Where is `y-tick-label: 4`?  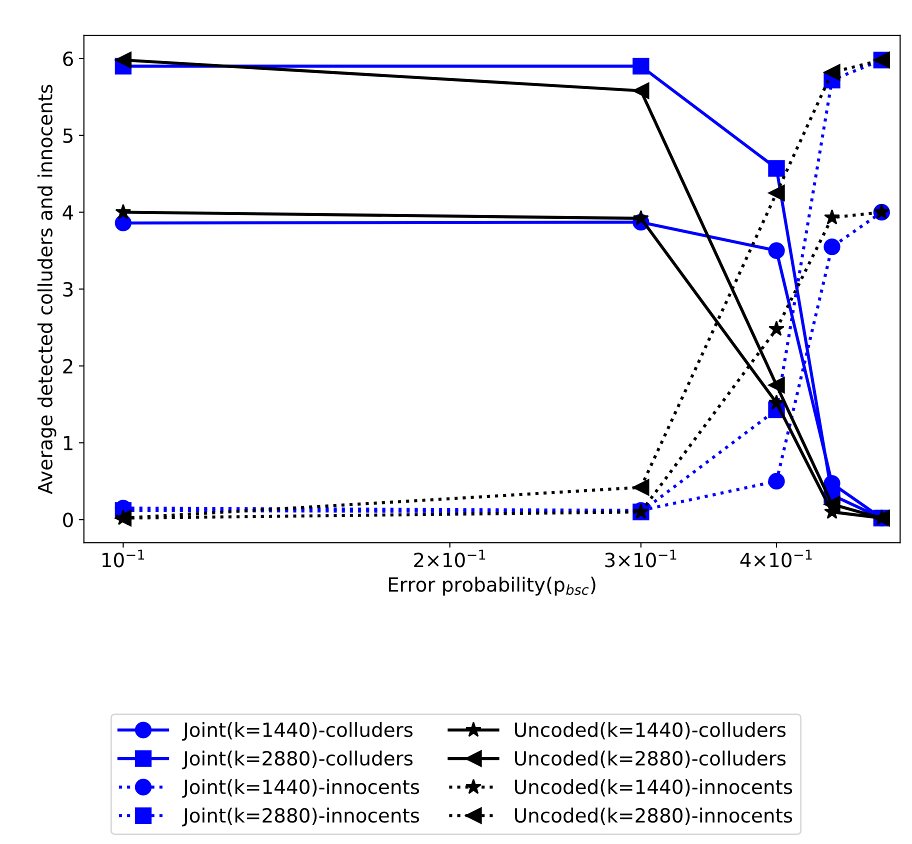 y-tick-label: 4 is located at coordinates (68, 212).